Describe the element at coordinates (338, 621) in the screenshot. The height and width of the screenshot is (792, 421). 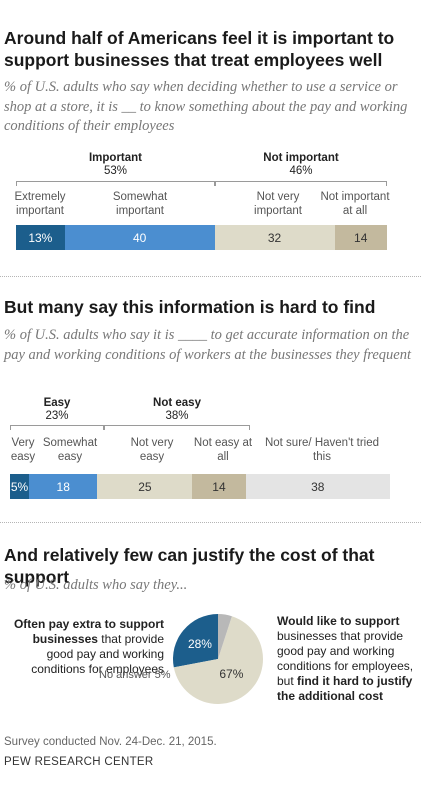
I see `note-bold: Would like to support` at that location.